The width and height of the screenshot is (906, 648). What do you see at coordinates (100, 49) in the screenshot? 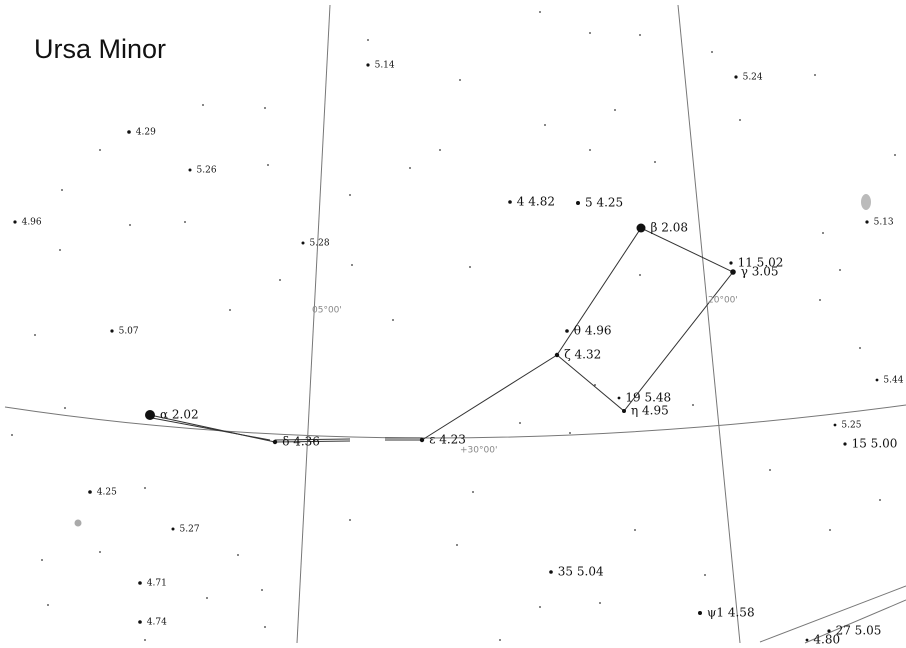
I see `map-title: Ursa Minor` at bounding box center [100, 49].